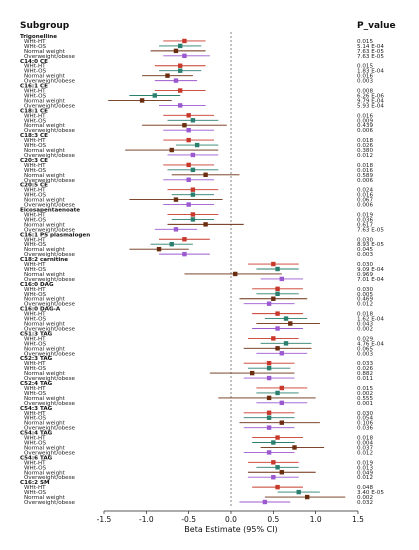 The width and height of the screenshot is (419, 550). What do you see at coordinates (365, 339) in the screenshot?
I see `p-value: 0.029` at bounding box center [365, 339].